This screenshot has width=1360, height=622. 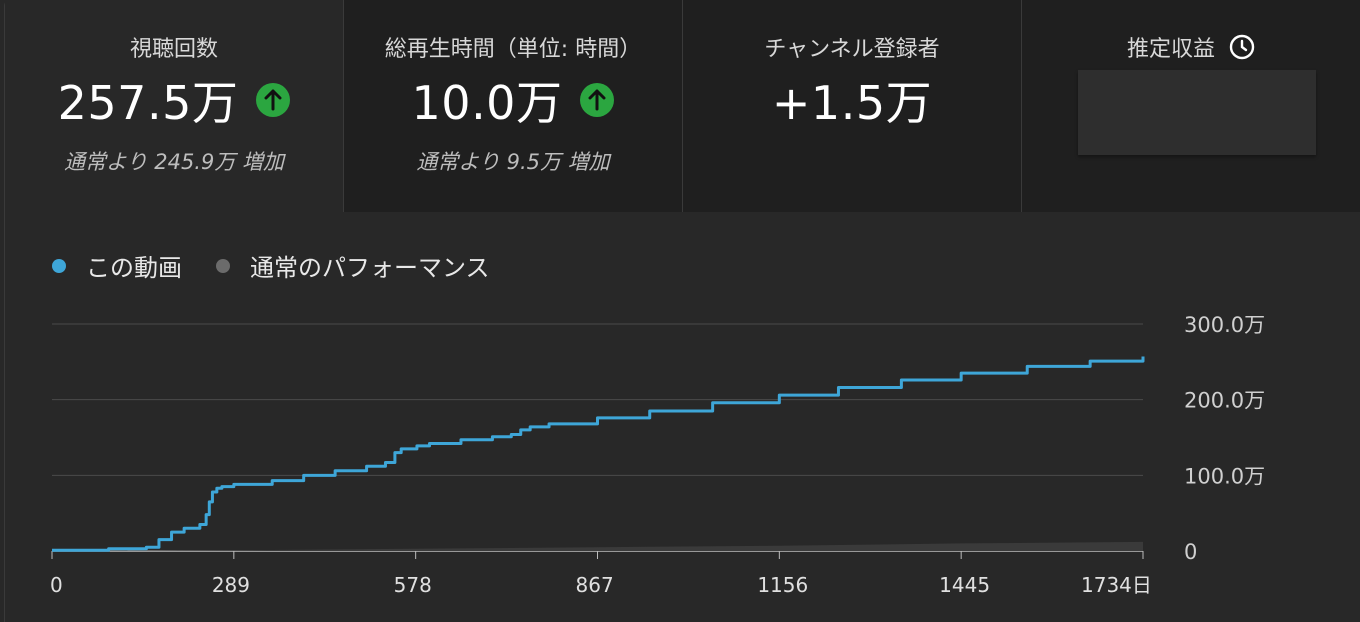 What do you see at coordinates (1224, 325) in the screenshot?
I see `y-tick-label: 300.0万` at bounding box center [1224, 325].